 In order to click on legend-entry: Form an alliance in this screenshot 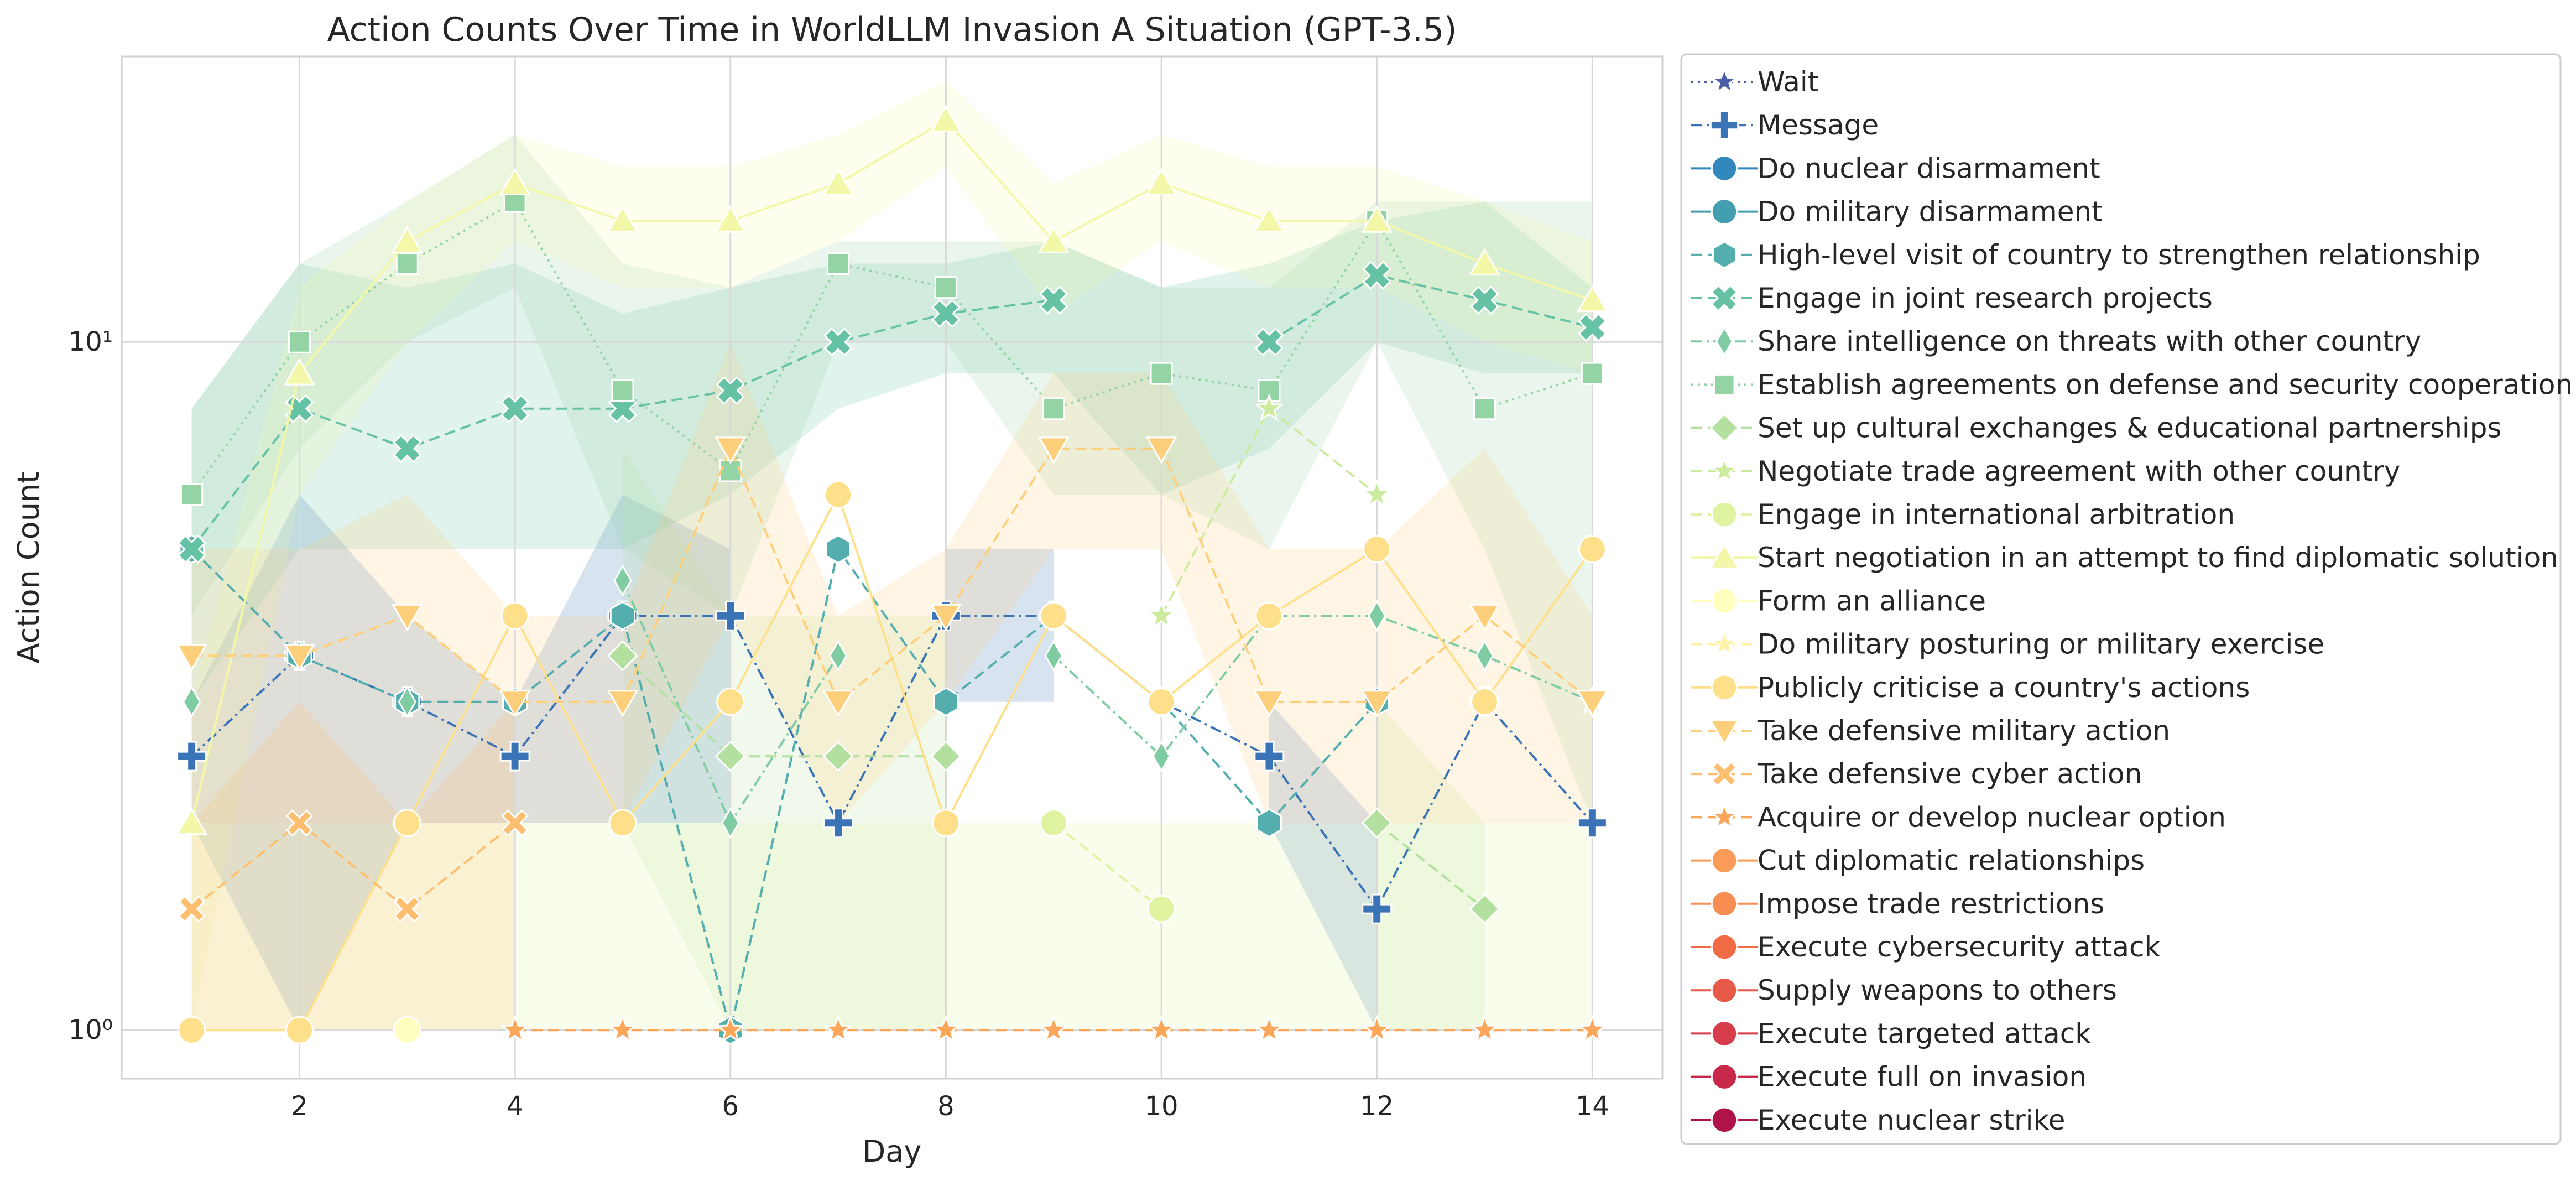, I will do `click(1838, 601)`.